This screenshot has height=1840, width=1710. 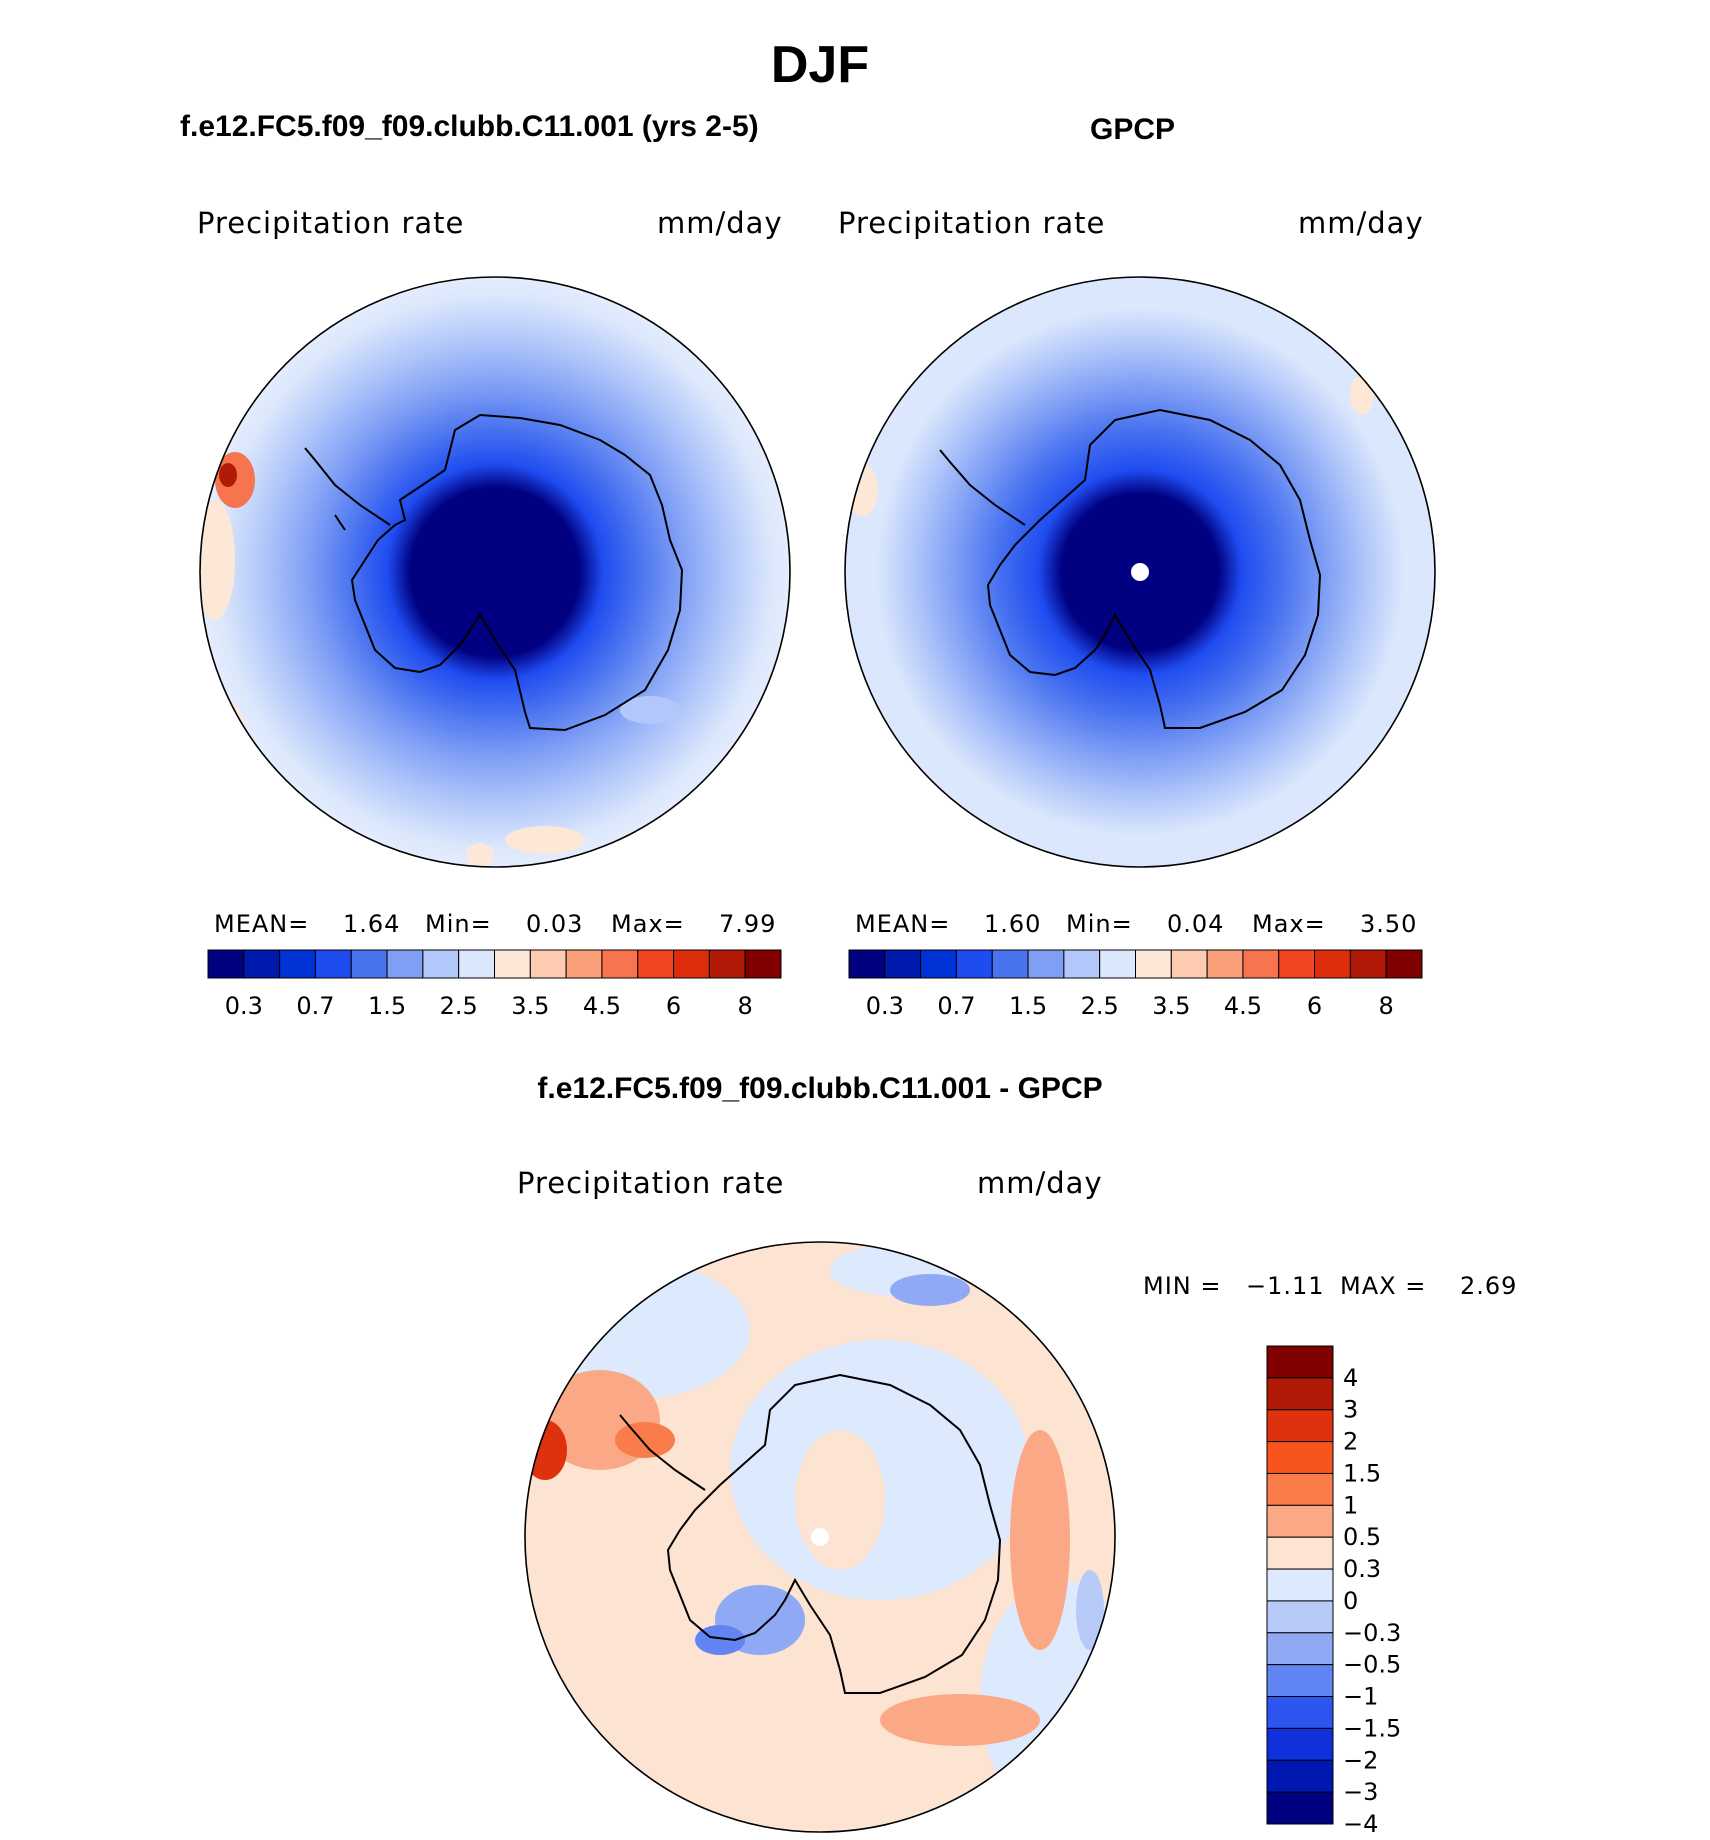 What do you see at coordinates (651, 1183) in the screenshot?
I see `variable-label-diff: Precipitation rate` at bounding box center [651, 1183].